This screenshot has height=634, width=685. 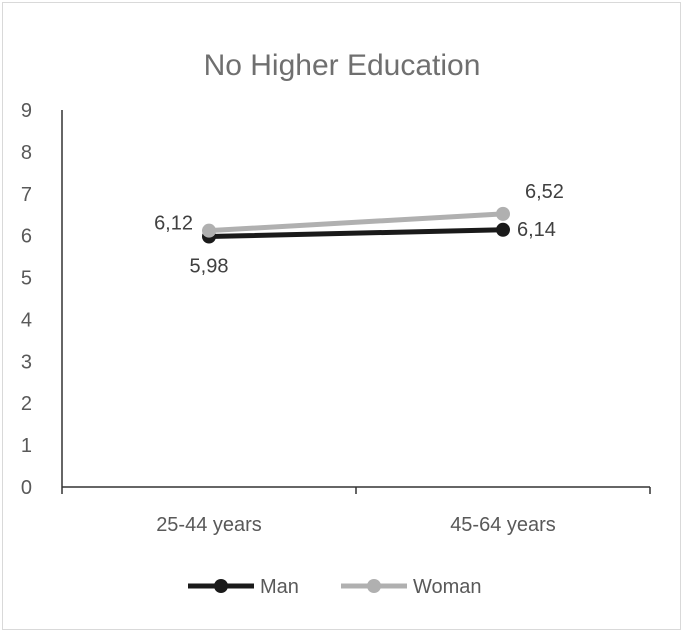 I want to click on chart-title: No Higher Education, so click(x=342, y=65).